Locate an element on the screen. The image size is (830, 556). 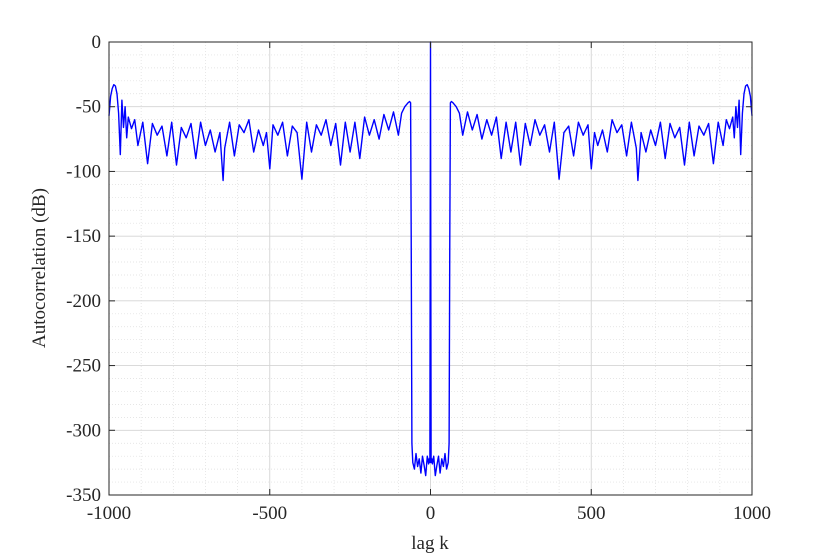
x-tick-label: 1000 is located at coordinates (752, 513).